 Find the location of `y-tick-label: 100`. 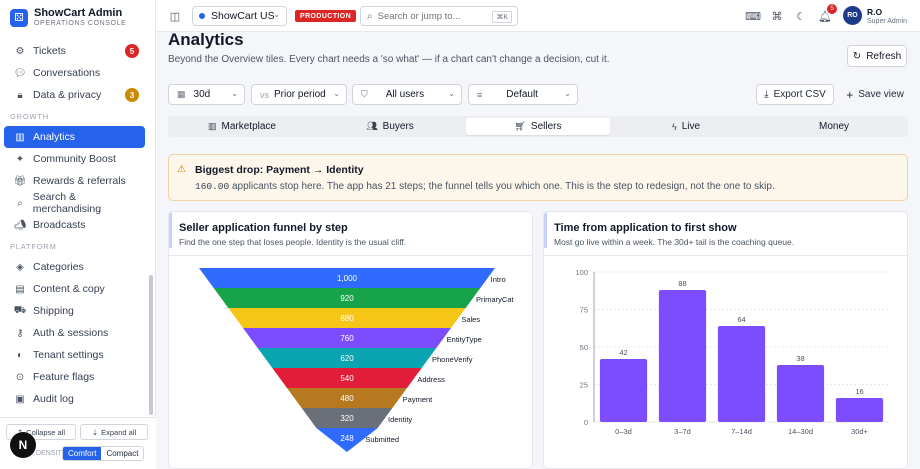

y-tick-label: 100 is located at coordinates (581, 272).